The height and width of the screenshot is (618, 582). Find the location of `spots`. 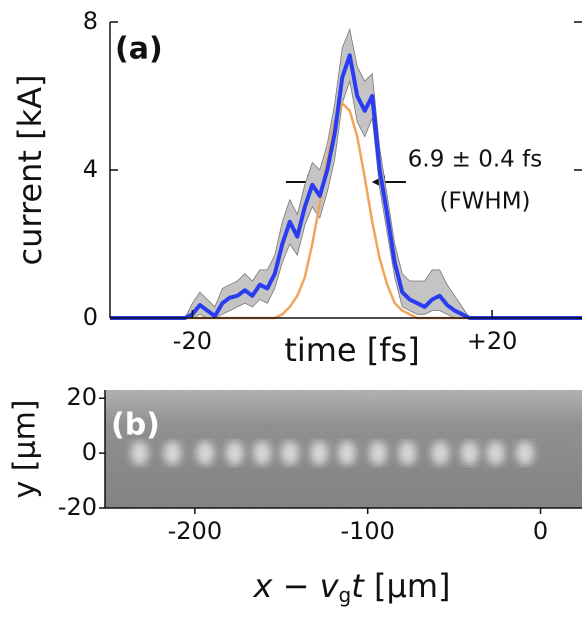

spots is located at coordinates (332, 453).